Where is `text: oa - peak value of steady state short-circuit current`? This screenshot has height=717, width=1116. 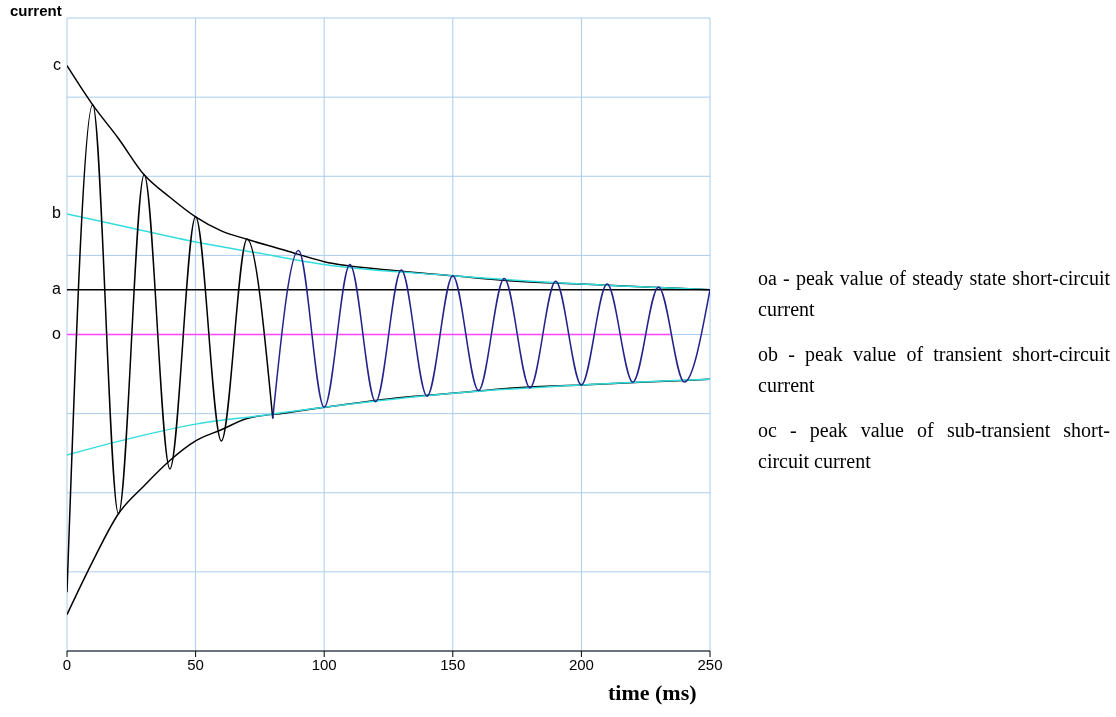 text: oa - peak value of steady state short-circuit current is located at coordinates (934, 294).